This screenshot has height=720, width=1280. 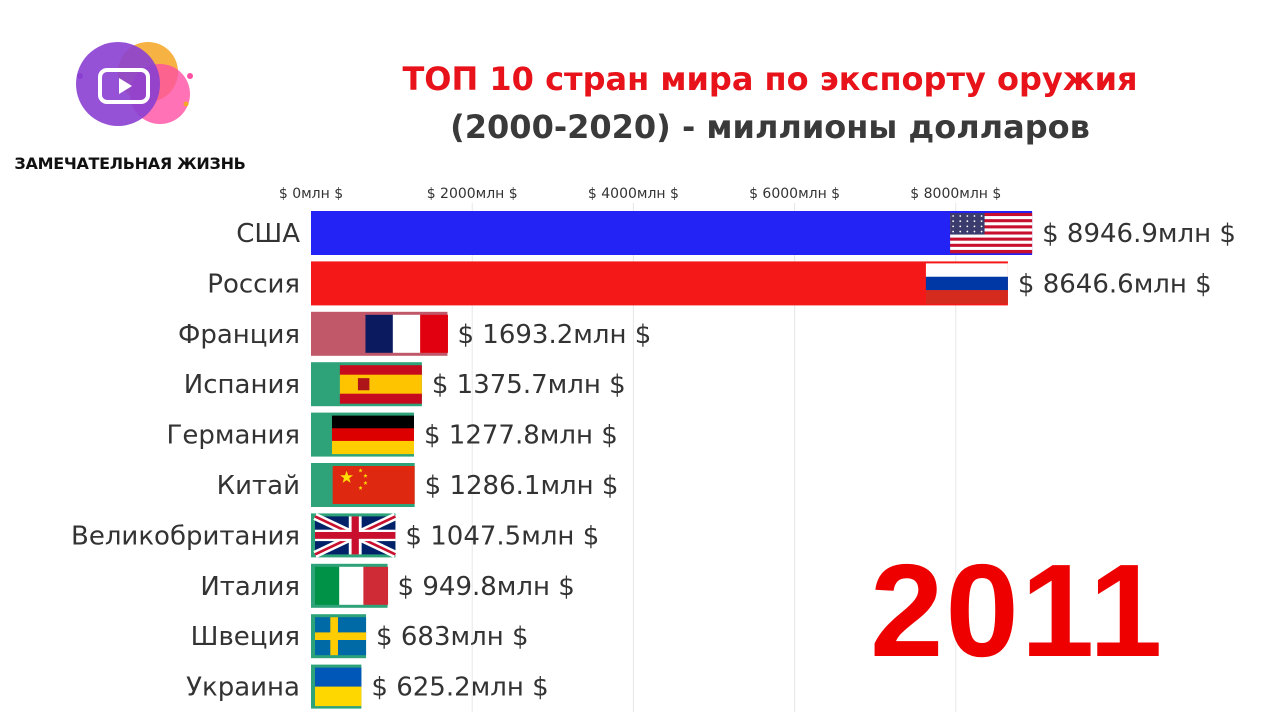 What do you see at coordinates (253, 284) in the screenshot?
I see `category-label: Россия` at bounding box center [253, 284].